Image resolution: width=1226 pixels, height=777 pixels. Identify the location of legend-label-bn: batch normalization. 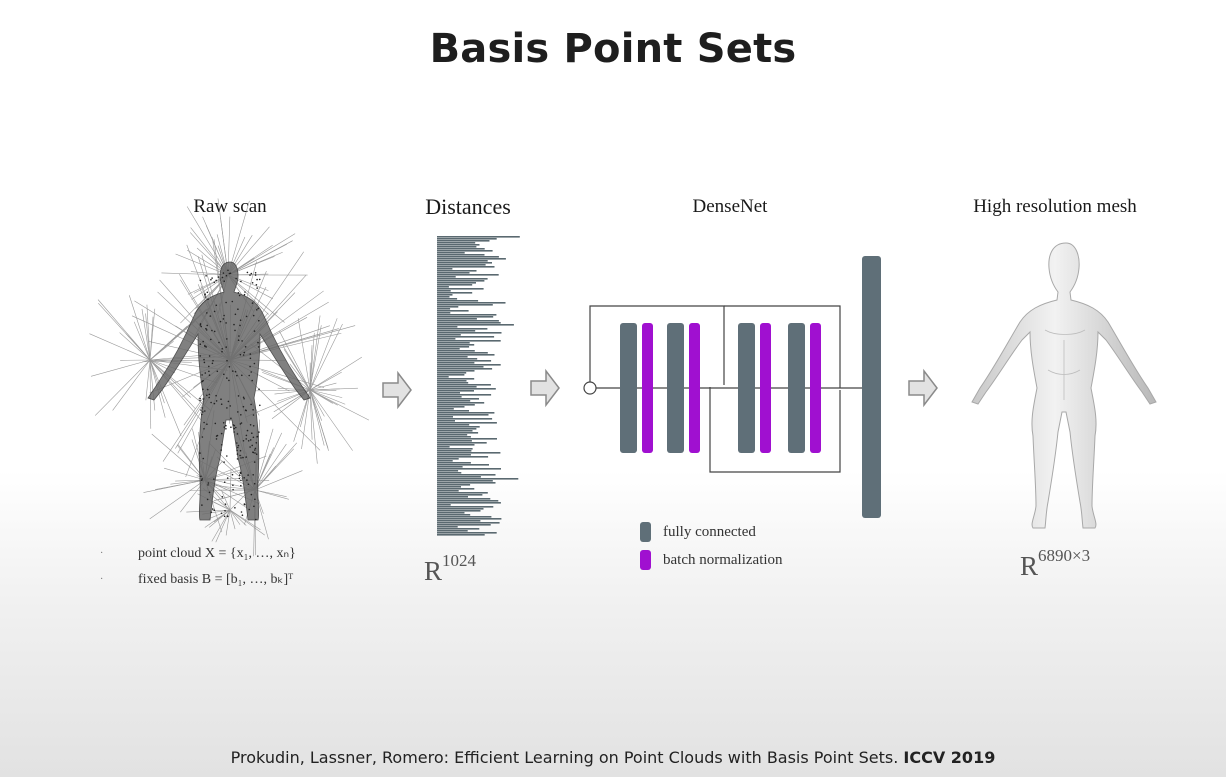
(723, 559).